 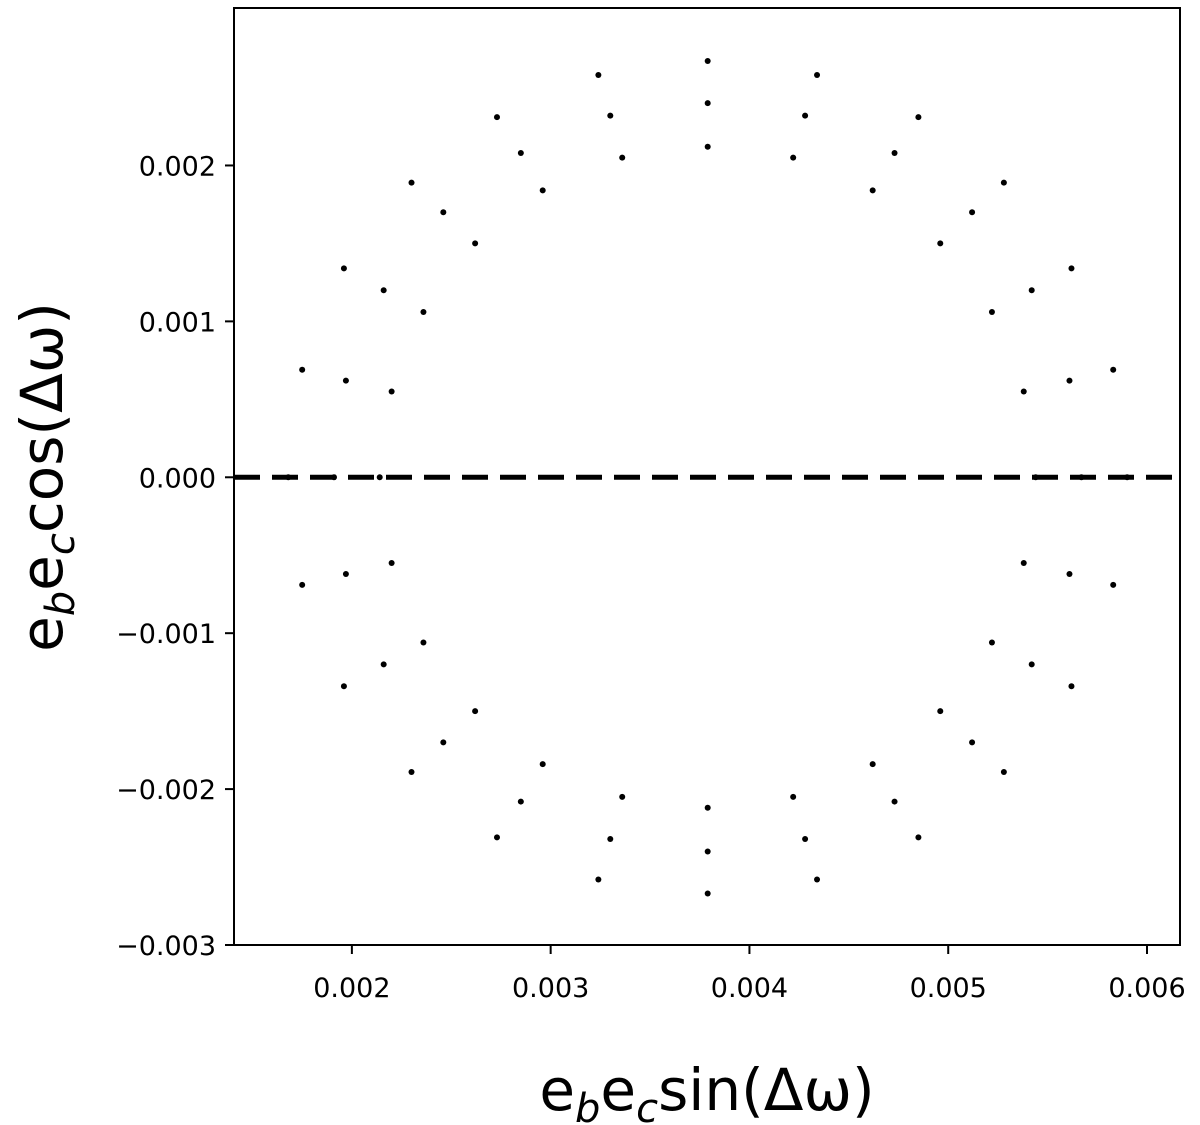 I want to click on y-tick-label: 0.001, so click(x=177, y=322).